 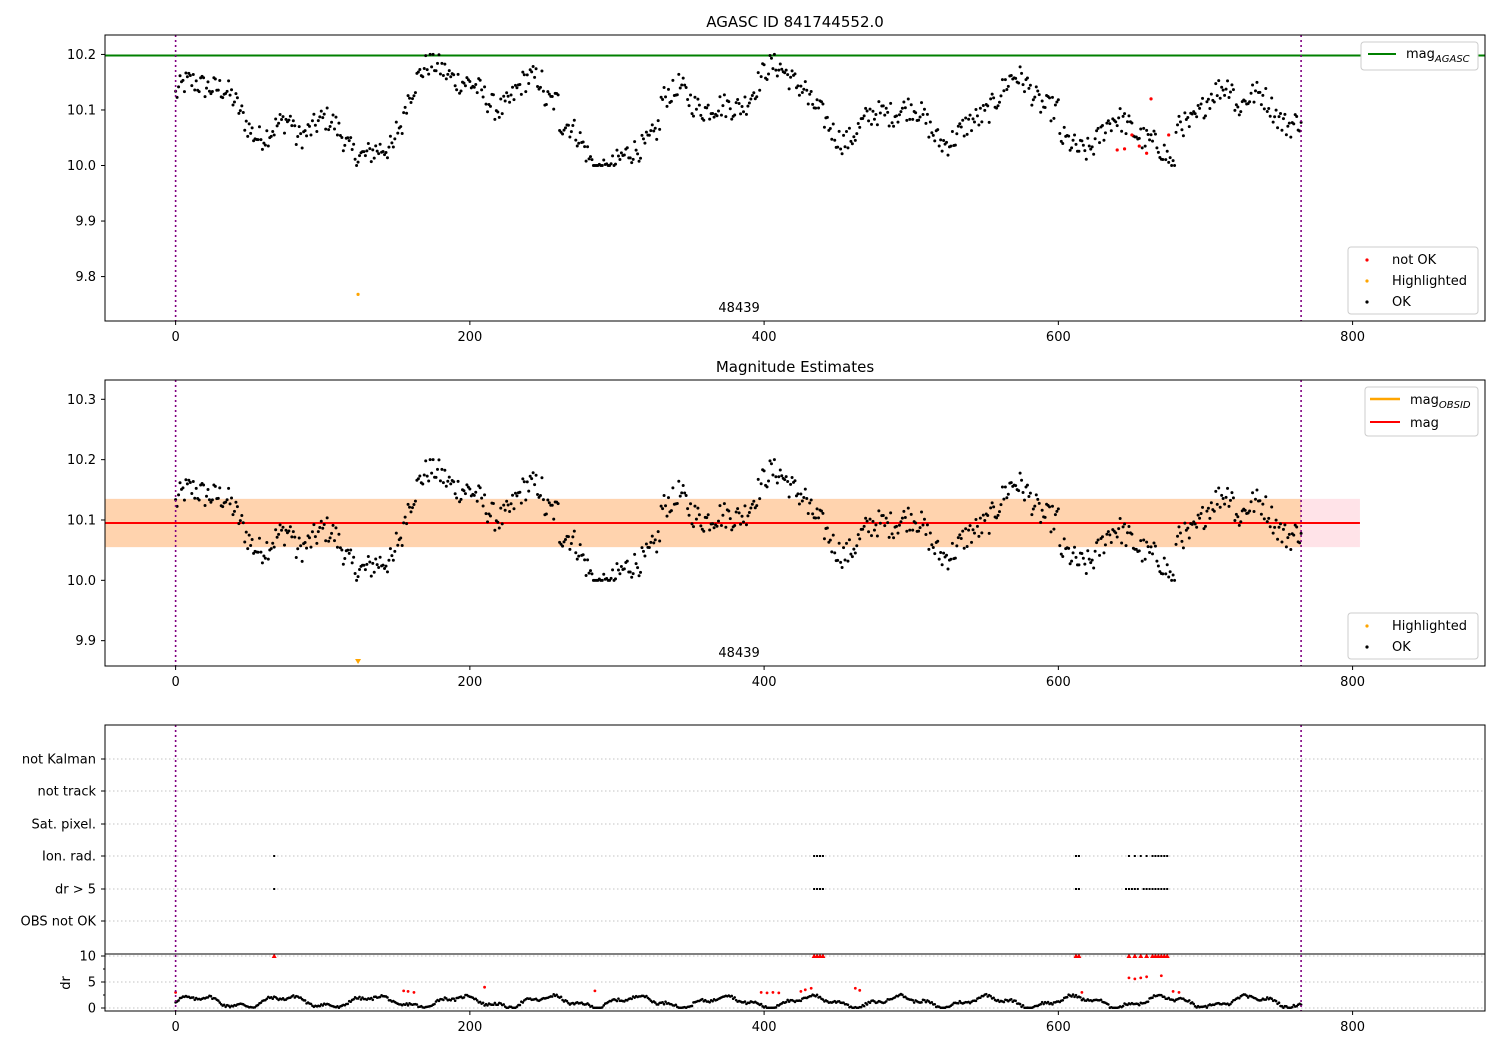 I want to click on panel2-legend-upper: magOBSID mag, so click(x=1421, y=411).